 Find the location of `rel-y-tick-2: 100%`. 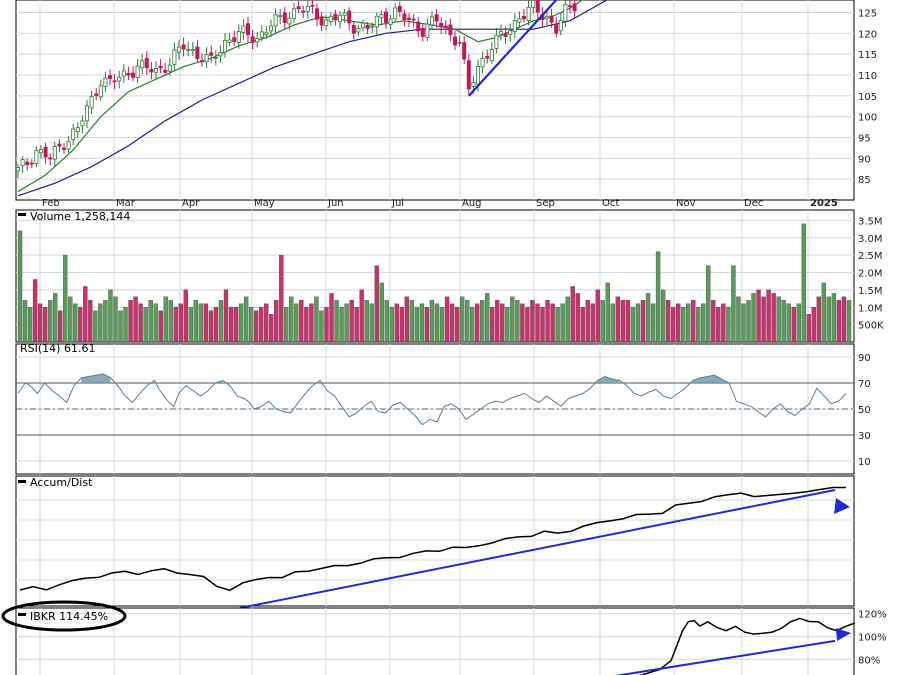

rel-y-tick-2: 100% is located at coordinates (872, 638).